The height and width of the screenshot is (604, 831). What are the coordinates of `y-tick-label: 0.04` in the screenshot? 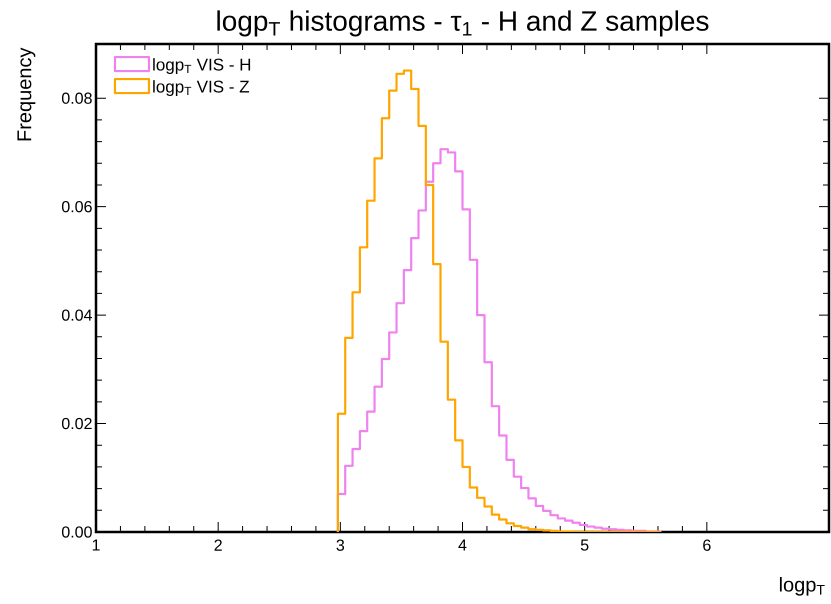 It's located at (77, 315).